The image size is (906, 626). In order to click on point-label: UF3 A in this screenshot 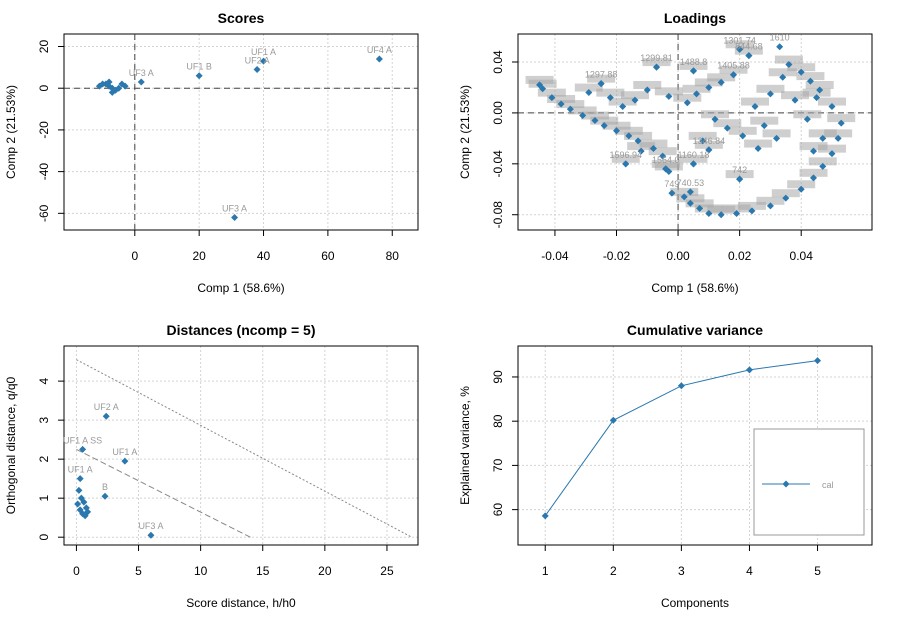, I will do `click(141, 73)`.